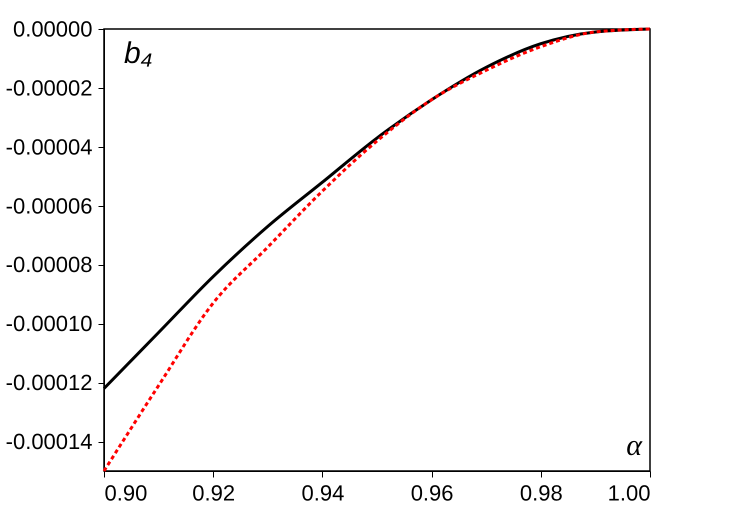 The height and width of the screenshot is (525, 750). What do you see at coordinates (322, 493) in the screenshot?
I see `x-tick-label: 0.94` at bounding box center [322, 493].